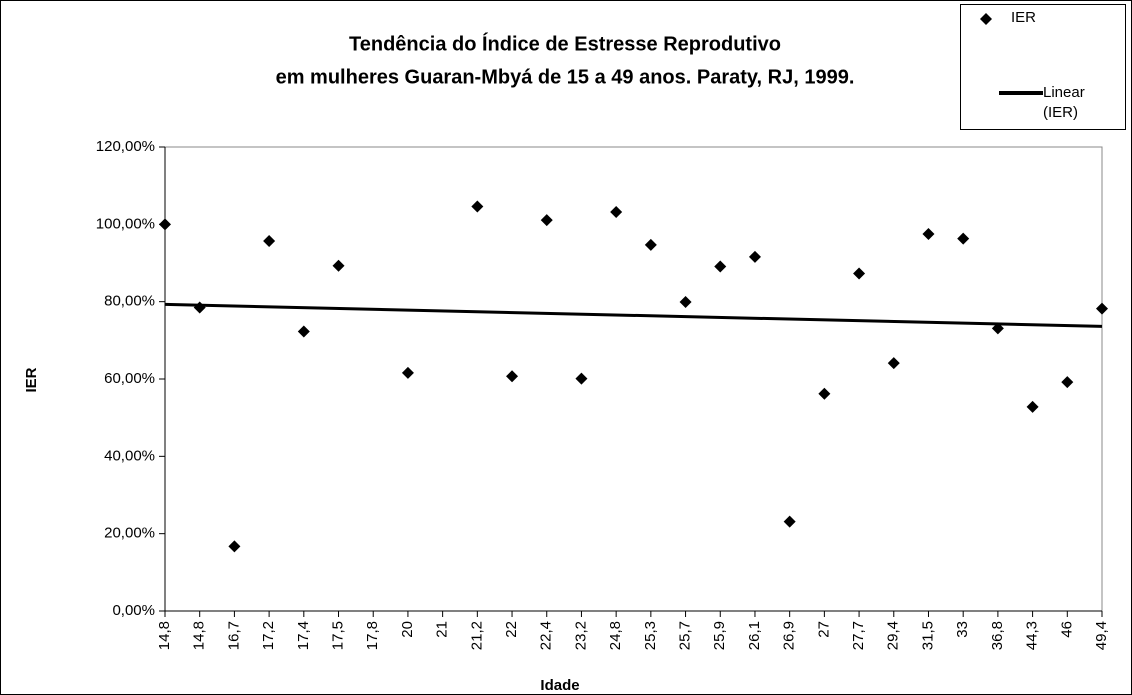 Image resolution: width=1132 pixels, height=695 pixels. What do you see at coordinates (337, 635) in the screenshot?
I see `x-tick-label: 17,5` at bounding box center [337, 635].